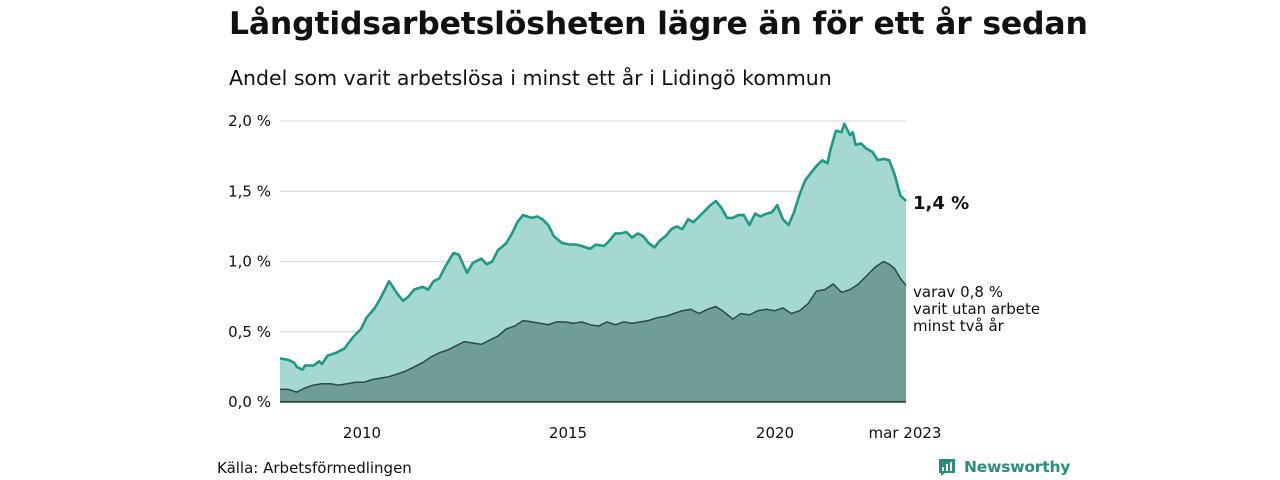 This screenshot has height=480, width=1280. What do you see at coordinates (249, 191) in the screenshot?
I see `y-tick-label: 1,5 %` at bounding box center [249, 191].